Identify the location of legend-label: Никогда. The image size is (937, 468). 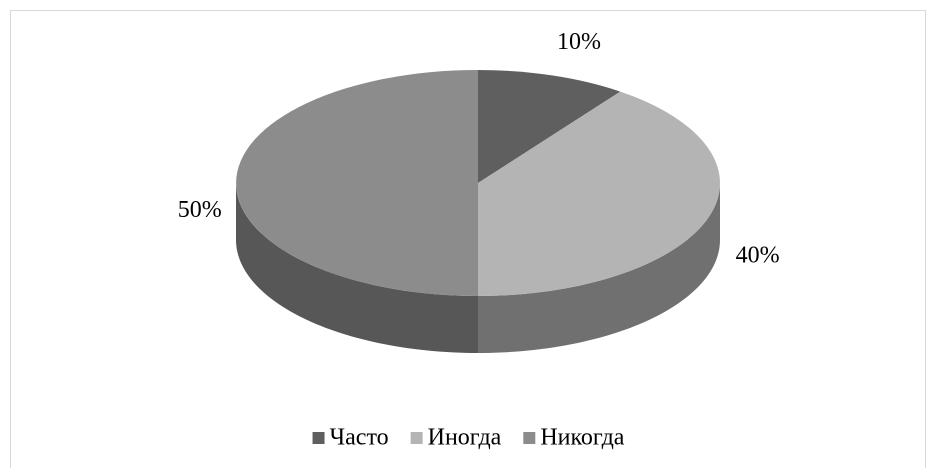
(582, 438).